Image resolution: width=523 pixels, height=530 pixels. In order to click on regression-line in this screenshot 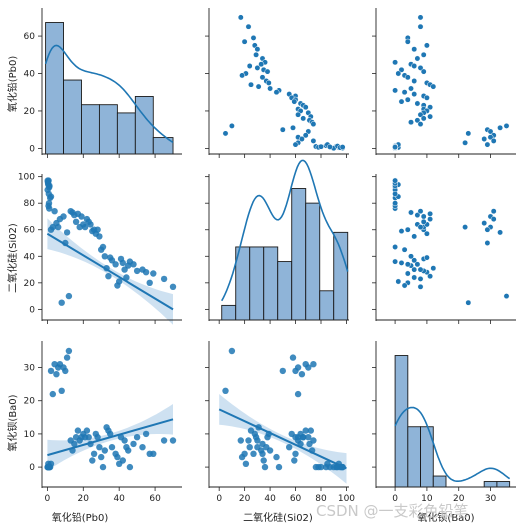, I will do `click(110, 437)`.